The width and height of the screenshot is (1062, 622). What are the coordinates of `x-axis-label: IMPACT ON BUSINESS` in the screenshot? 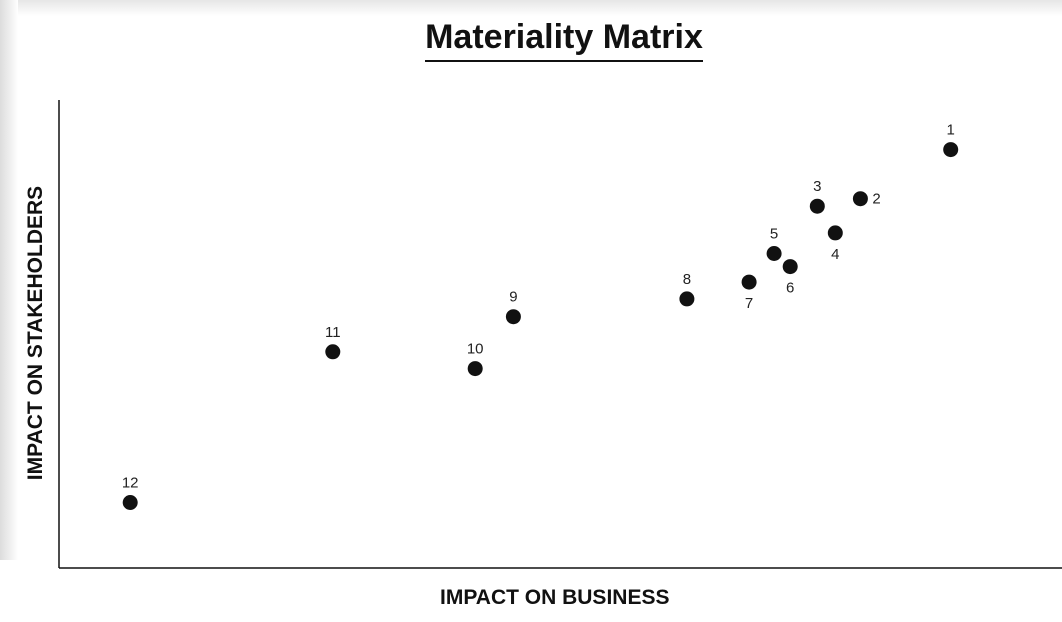 It's located at (555, 597).